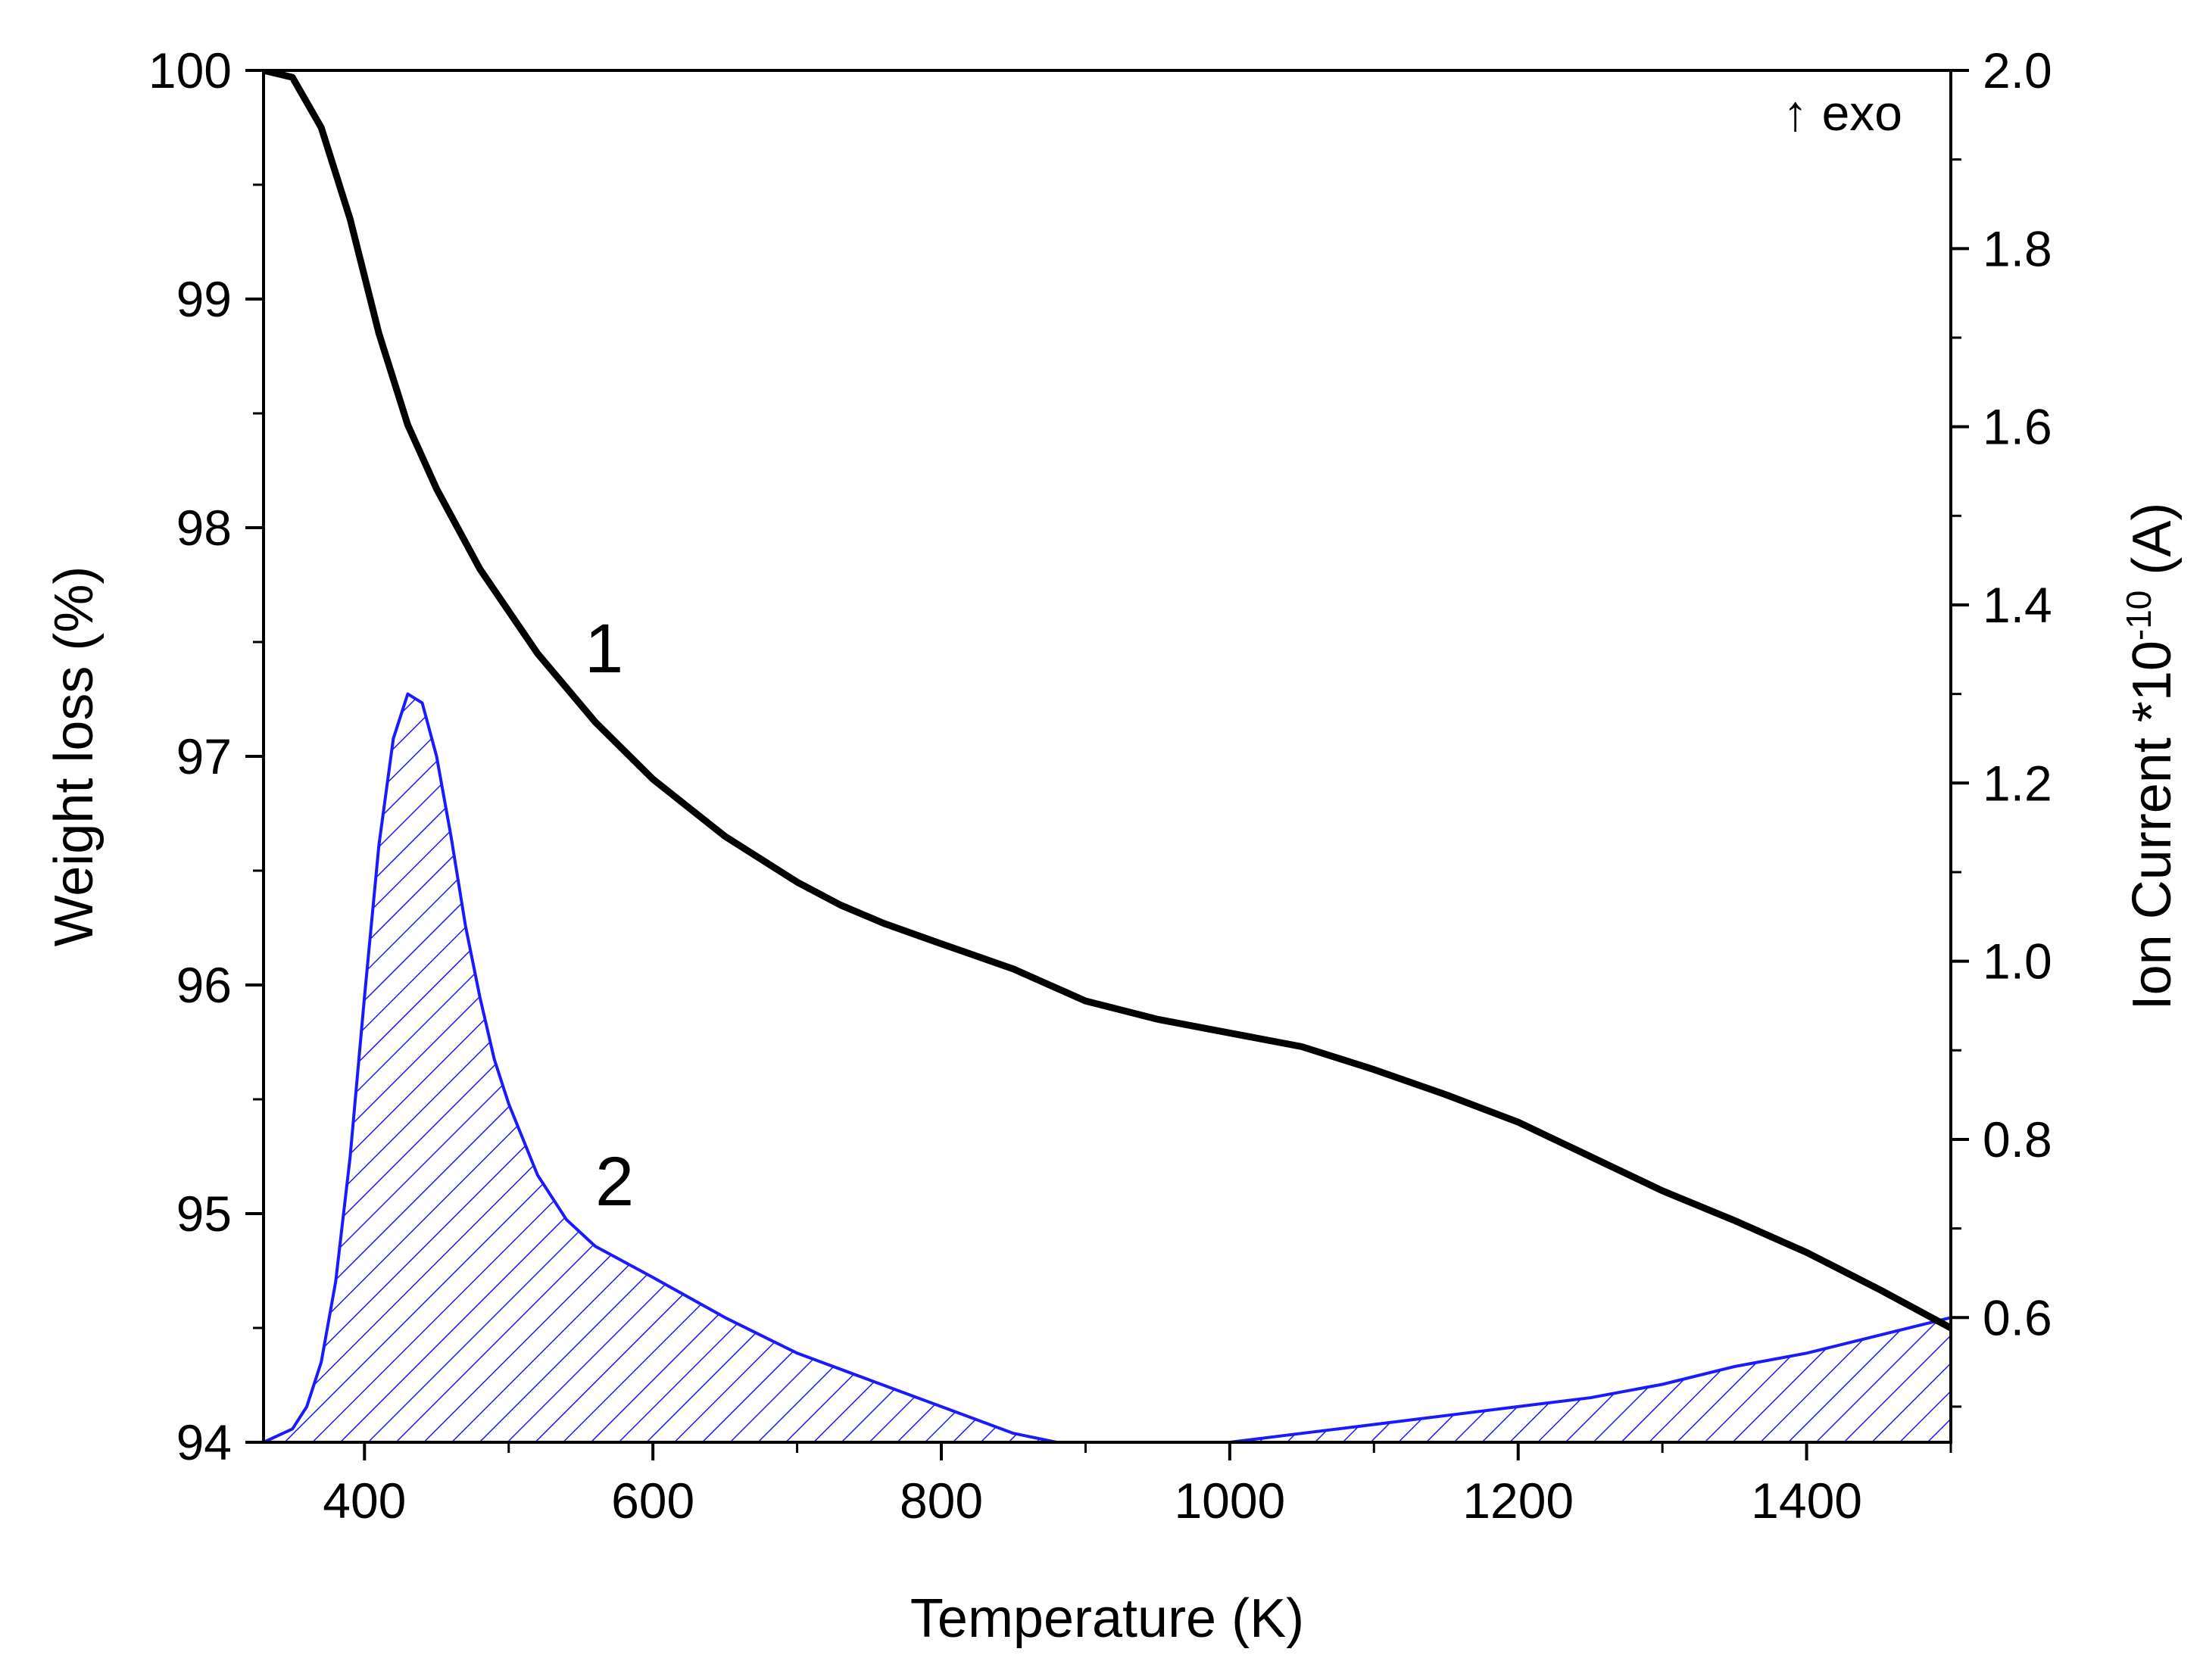 This screenshot has height=1680, width=2203. I want to click on y-axis-right-title-suffix: (A), so click(2152, 547).